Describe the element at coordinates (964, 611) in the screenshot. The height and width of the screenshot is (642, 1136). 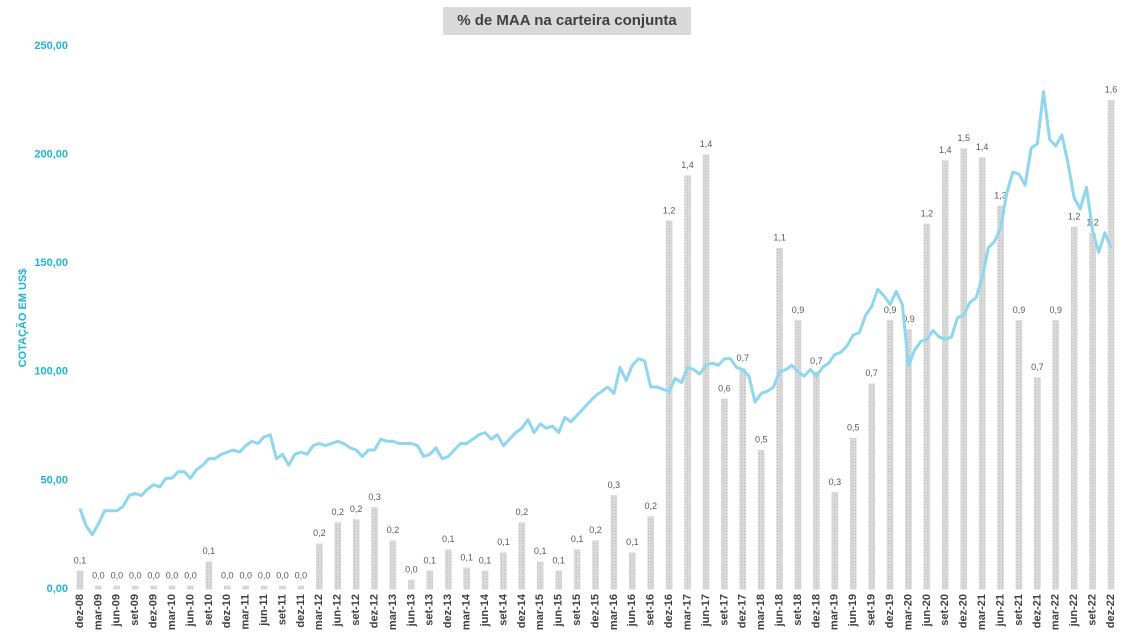
I see `x-tick-label: dez-20` at that location.